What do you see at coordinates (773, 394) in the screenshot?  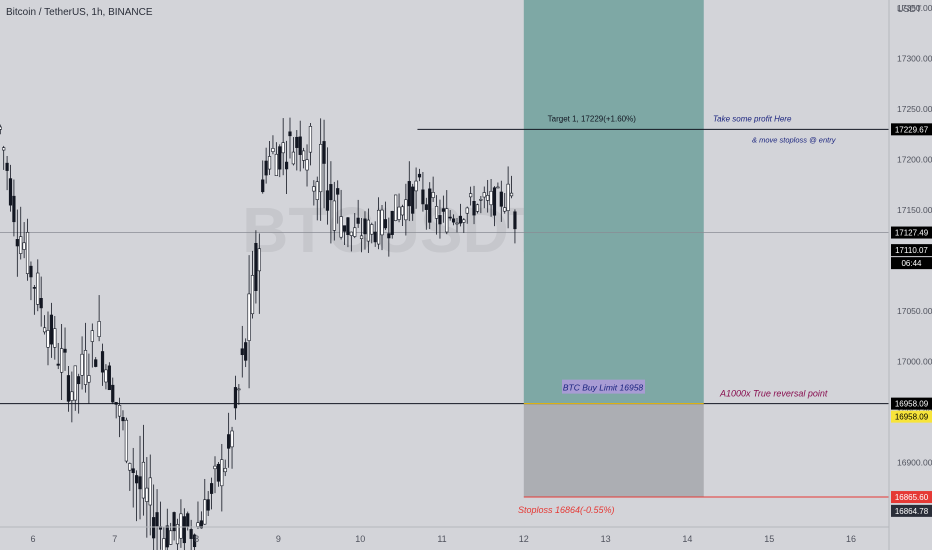 I see `reversal-point-note: A1000x True reversal point` at bounding box center [773, 394].